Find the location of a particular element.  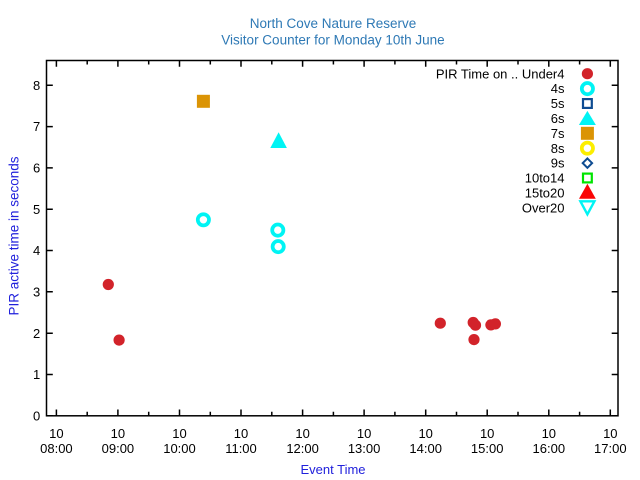

svg-text: 8 is located at coordinates (36, 85).